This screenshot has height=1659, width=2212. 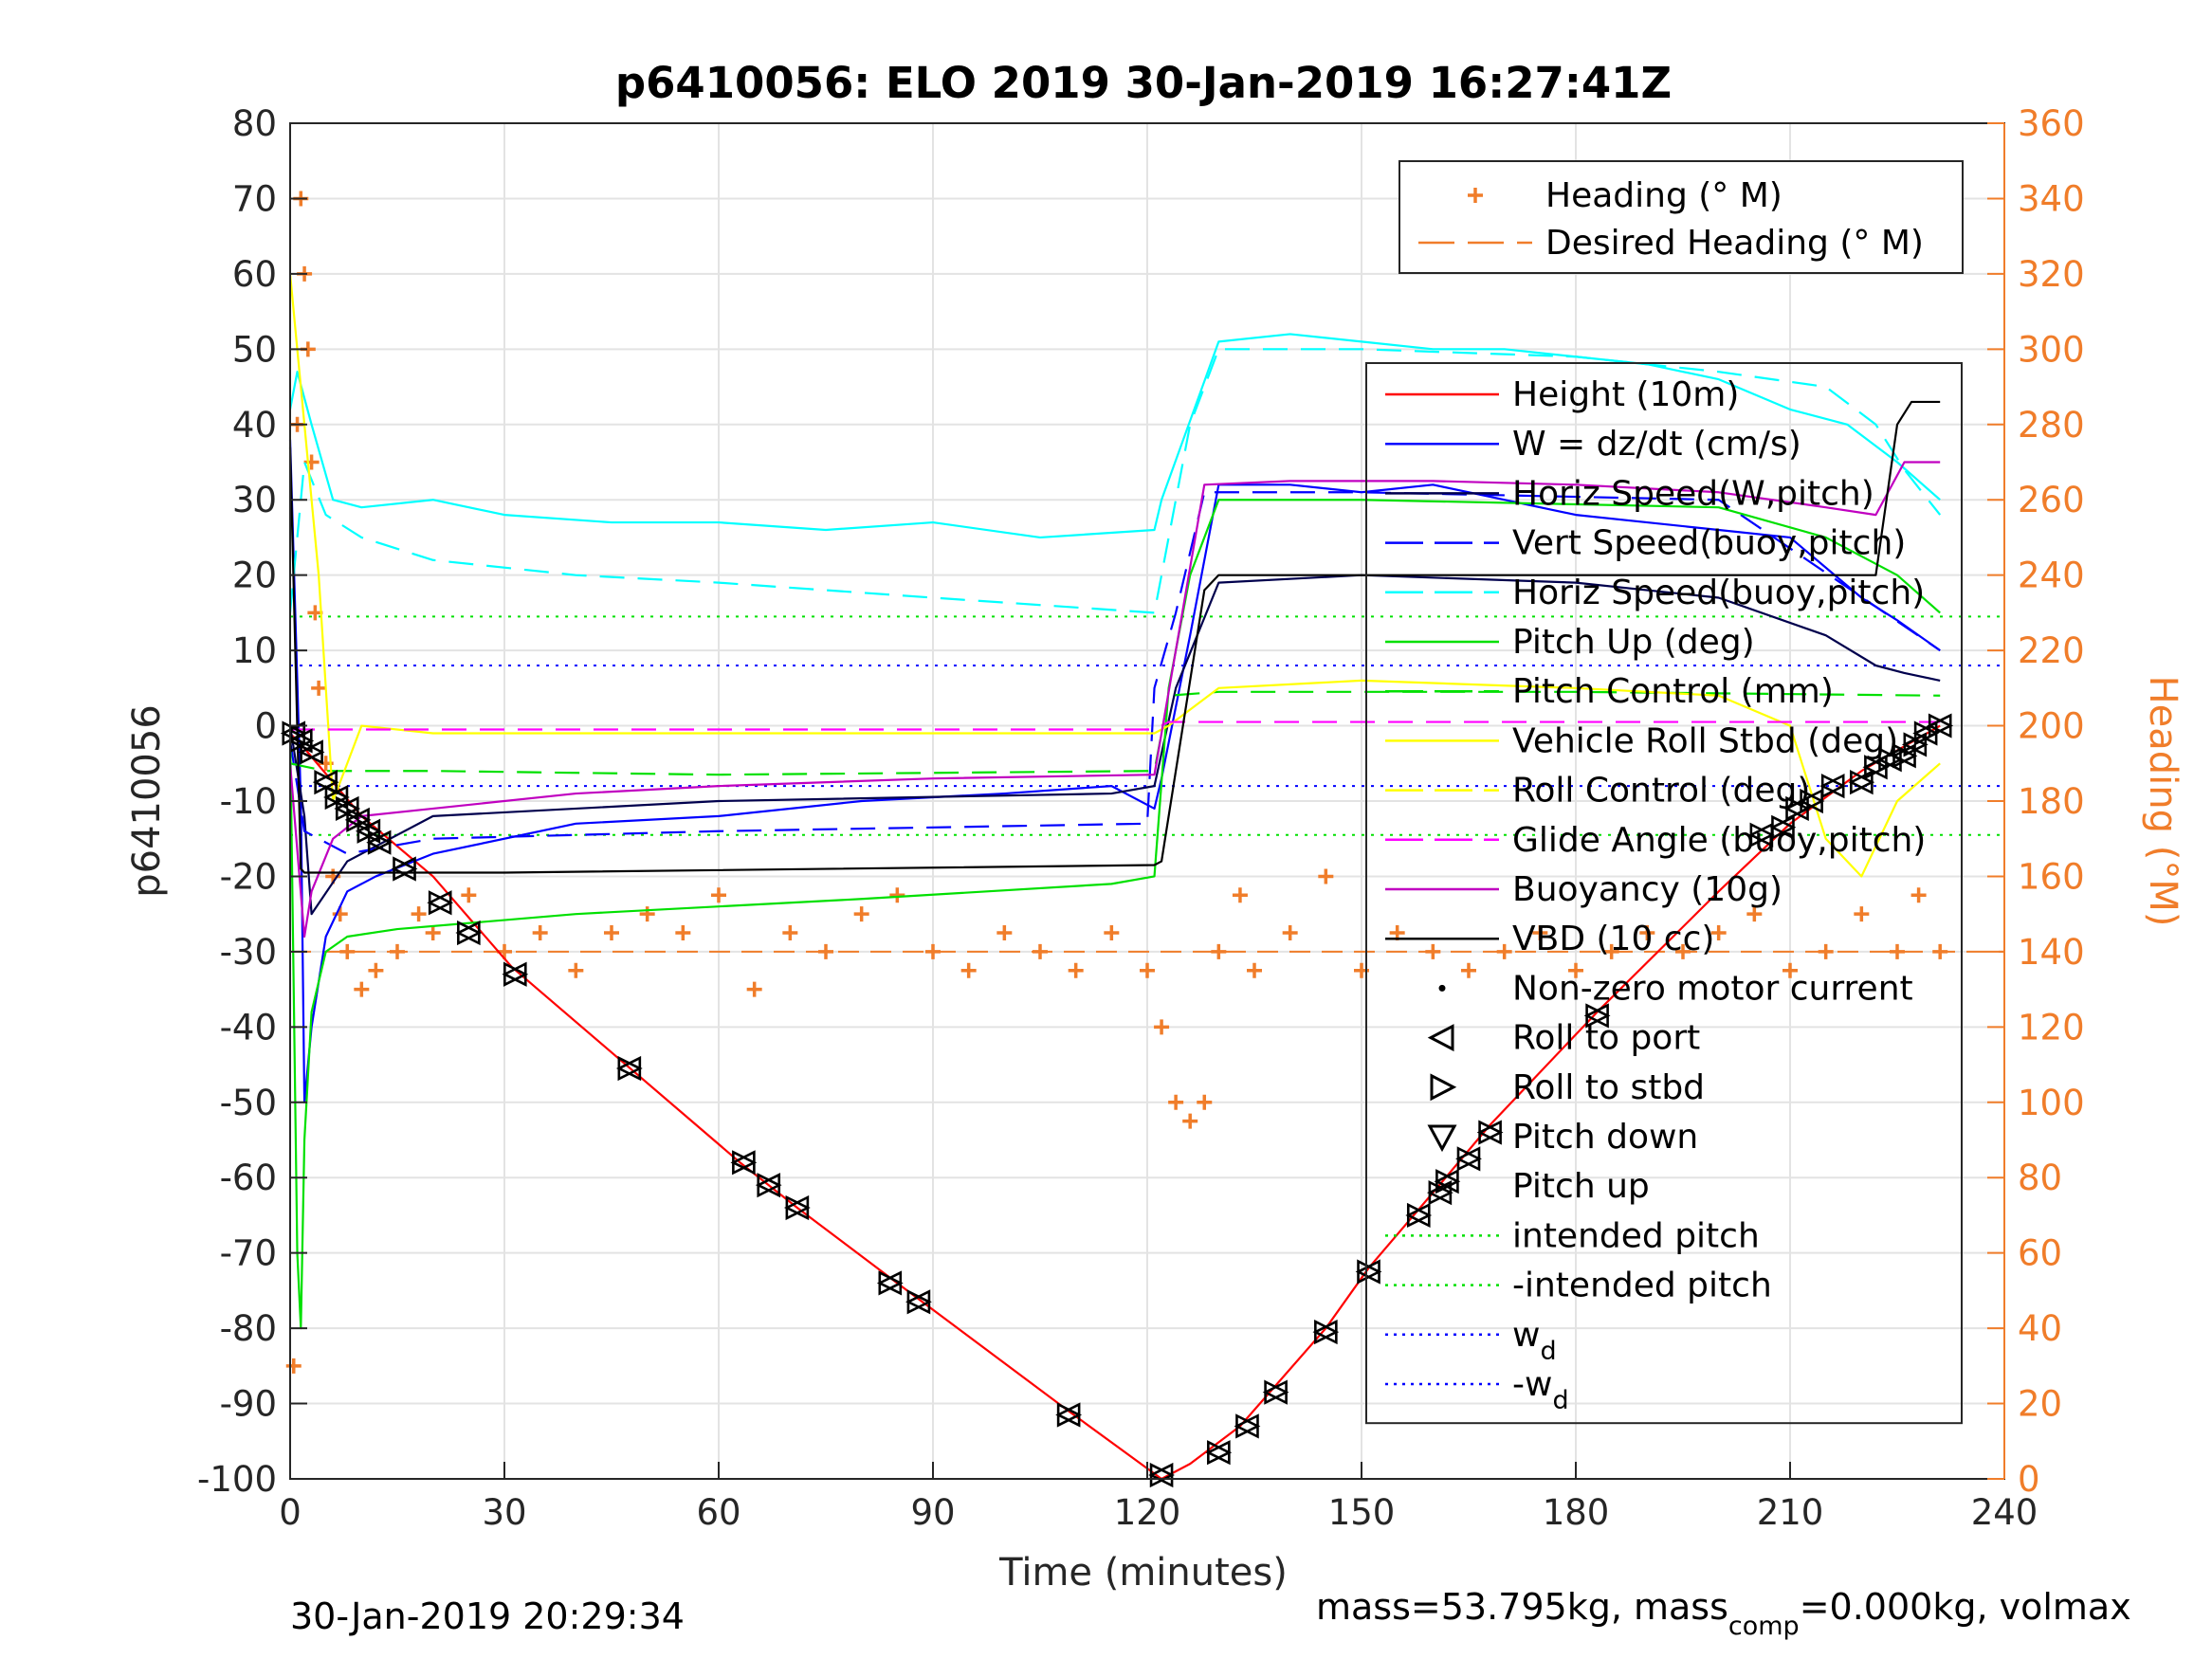 I want to click on y-tick-label: 0, so click(x=265, y=726).